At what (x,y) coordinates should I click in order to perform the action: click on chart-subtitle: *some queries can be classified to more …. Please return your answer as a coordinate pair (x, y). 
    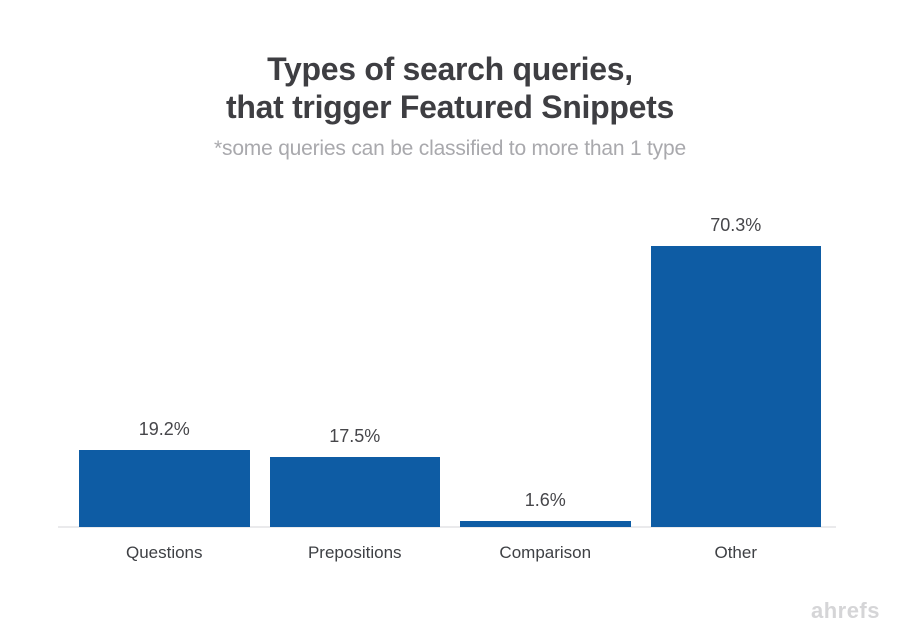
    Looking at the image, I should click on (450, 148).